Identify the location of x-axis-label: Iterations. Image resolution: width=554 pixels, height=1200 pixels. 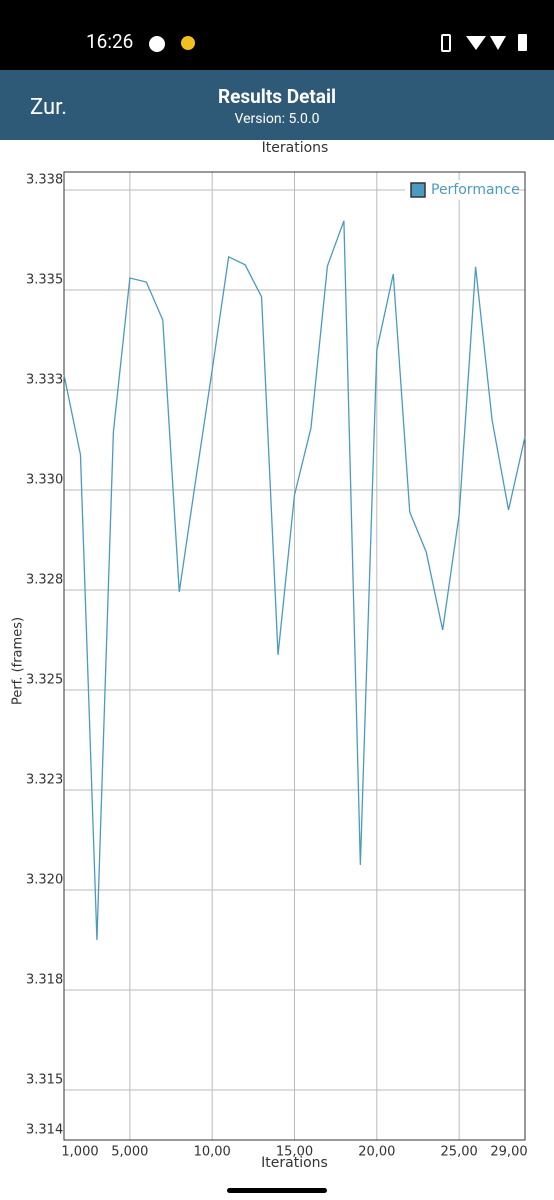
(294, 1163).